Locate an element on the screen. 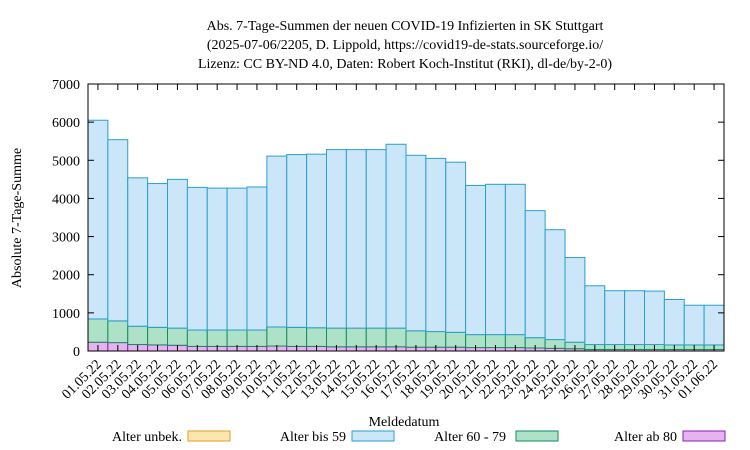 This screenshot has width=750, height=450. legend-label: Alter bis 59 is located at coordinates (313, 437).